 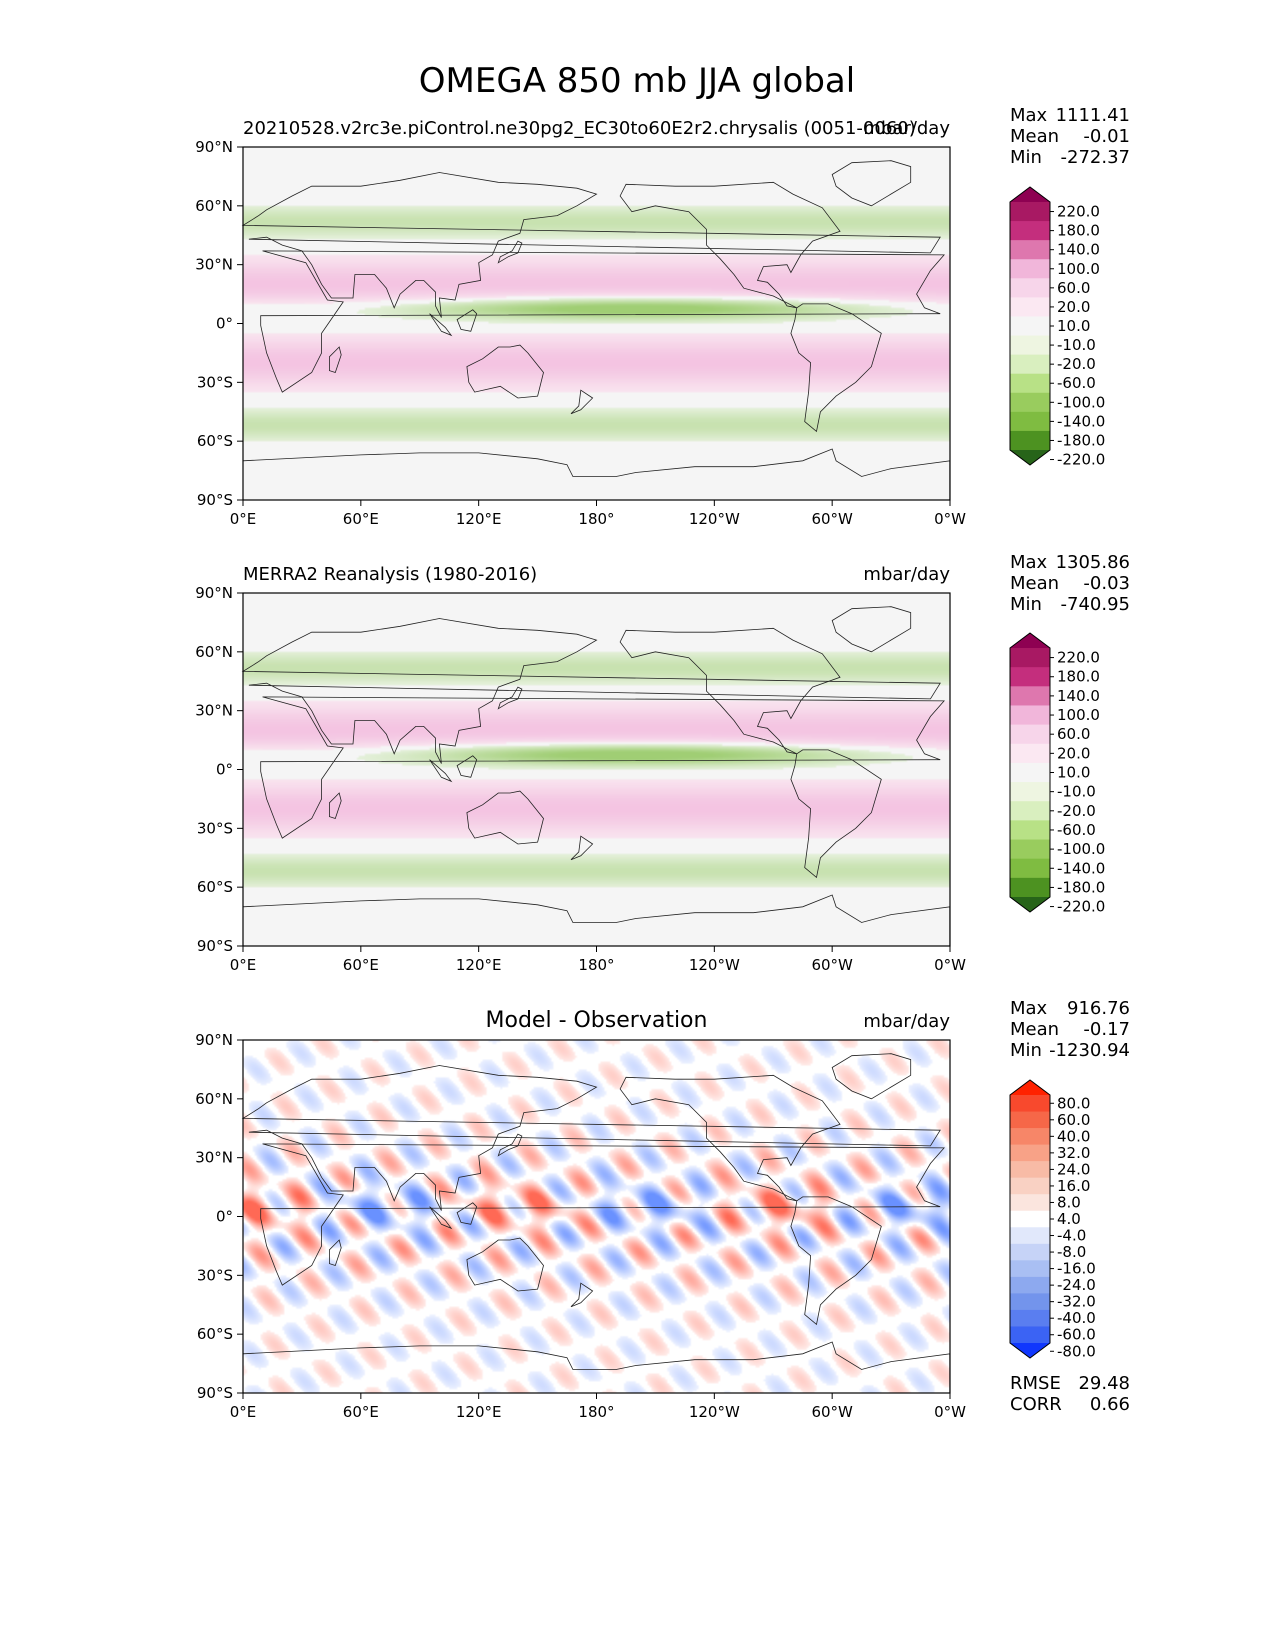 What do you see at coordinates (1110, 1404) in the screenshot?
I see `metric-value: 0.66` at bounding box center [1110, 1404].